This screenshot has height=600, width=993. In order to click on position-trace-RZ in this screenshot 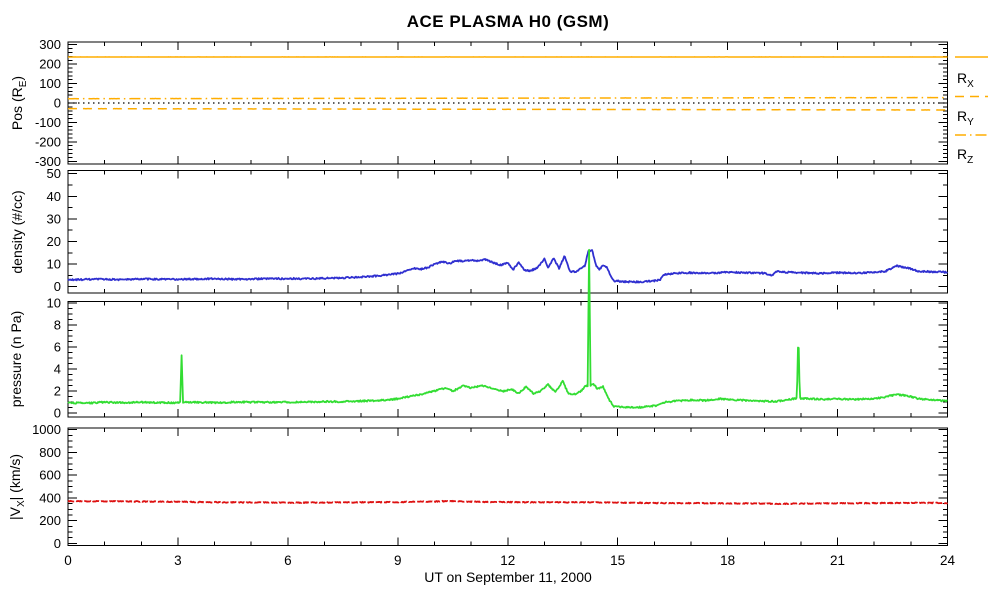, I will do `click(507, 98)`.